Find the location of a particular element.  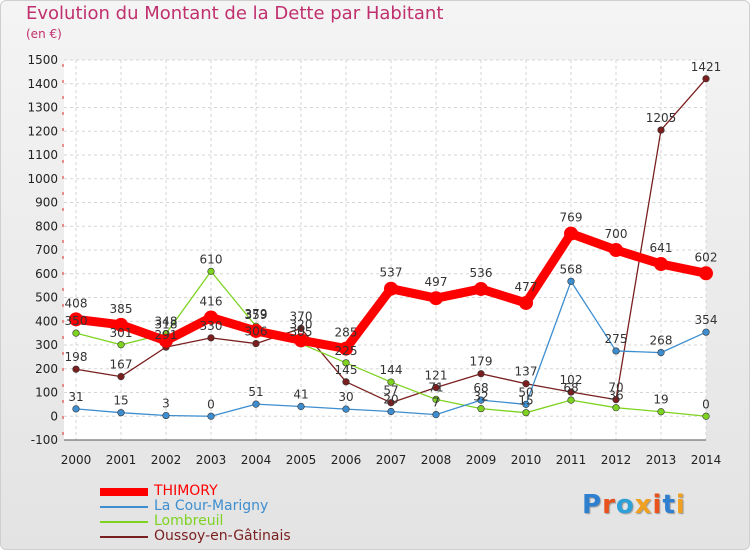

data-label: 145 is located at coordinates (346, 370).